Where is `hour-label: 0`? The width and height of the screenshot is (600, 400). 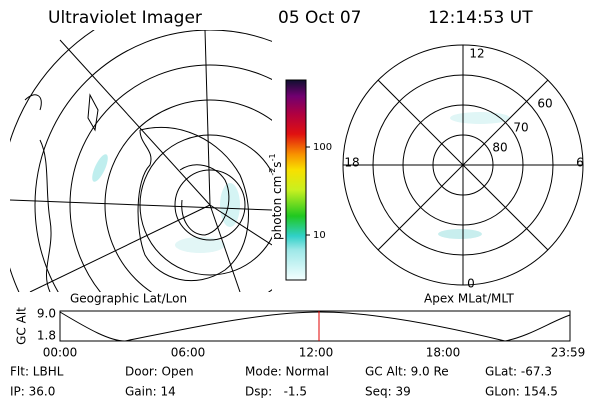 hour-label: 0 is located at coordinates (471, 284).